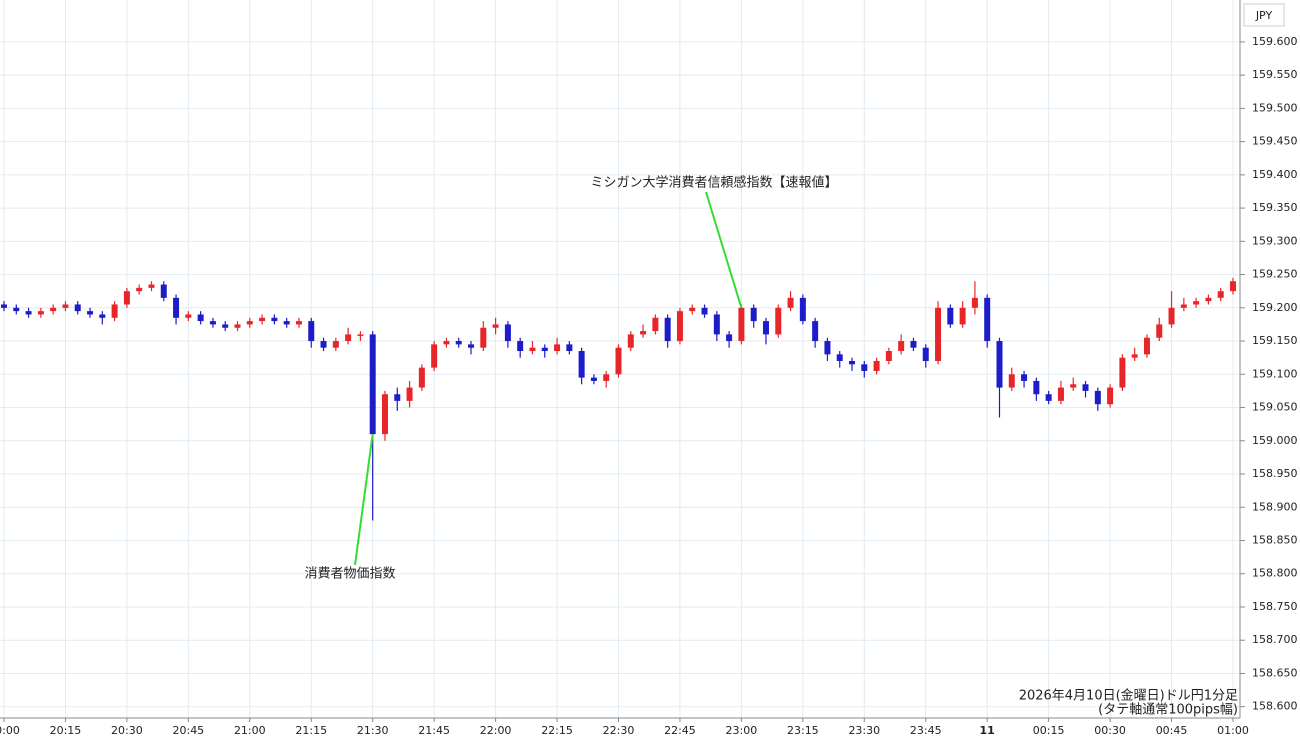  What do you see at coordinates (364, 499) in the screenshot?
I see `annotation-leader` at bounding box center [364, 499].